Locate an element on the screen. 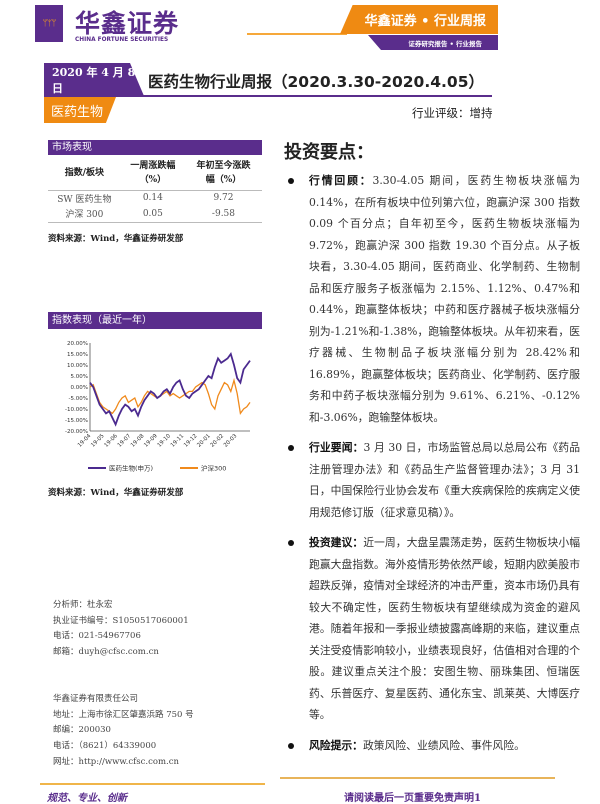 The width and height of the screenshot is (600, 804). analyst-phone: 电话：021-54967706 is located at coordinates (97, 636).